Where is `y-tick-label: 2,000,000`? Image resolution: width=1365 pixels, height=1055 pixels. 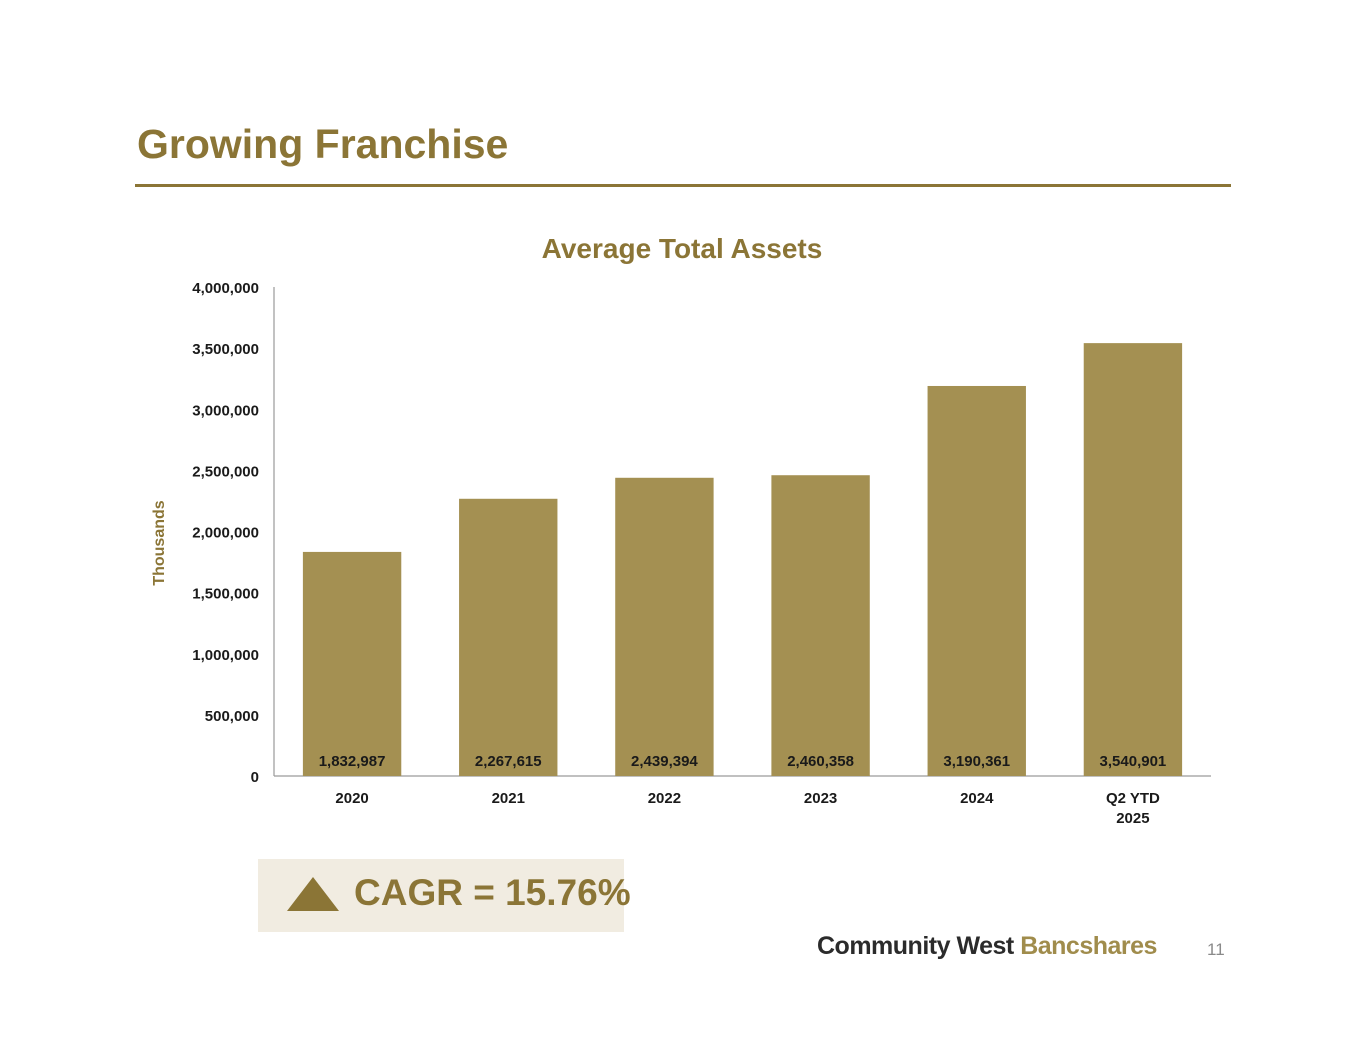
y-tick-label: 2,000,000 is located at coordinates (225, 533).